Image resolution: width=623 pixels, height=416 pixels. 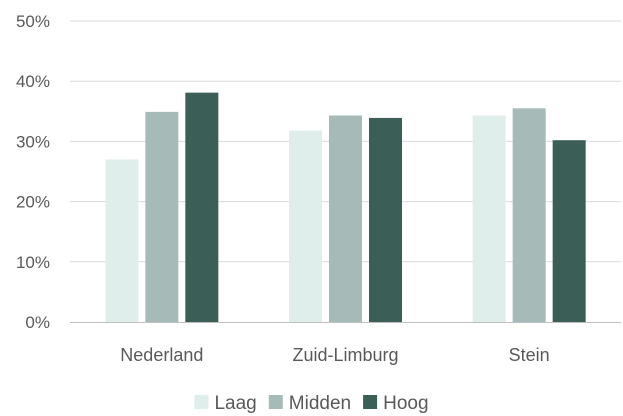 What do you see at coordinates (529, 215) in the screenshot?
I see `bar-stein-midden` at bounding box center [529, 215].